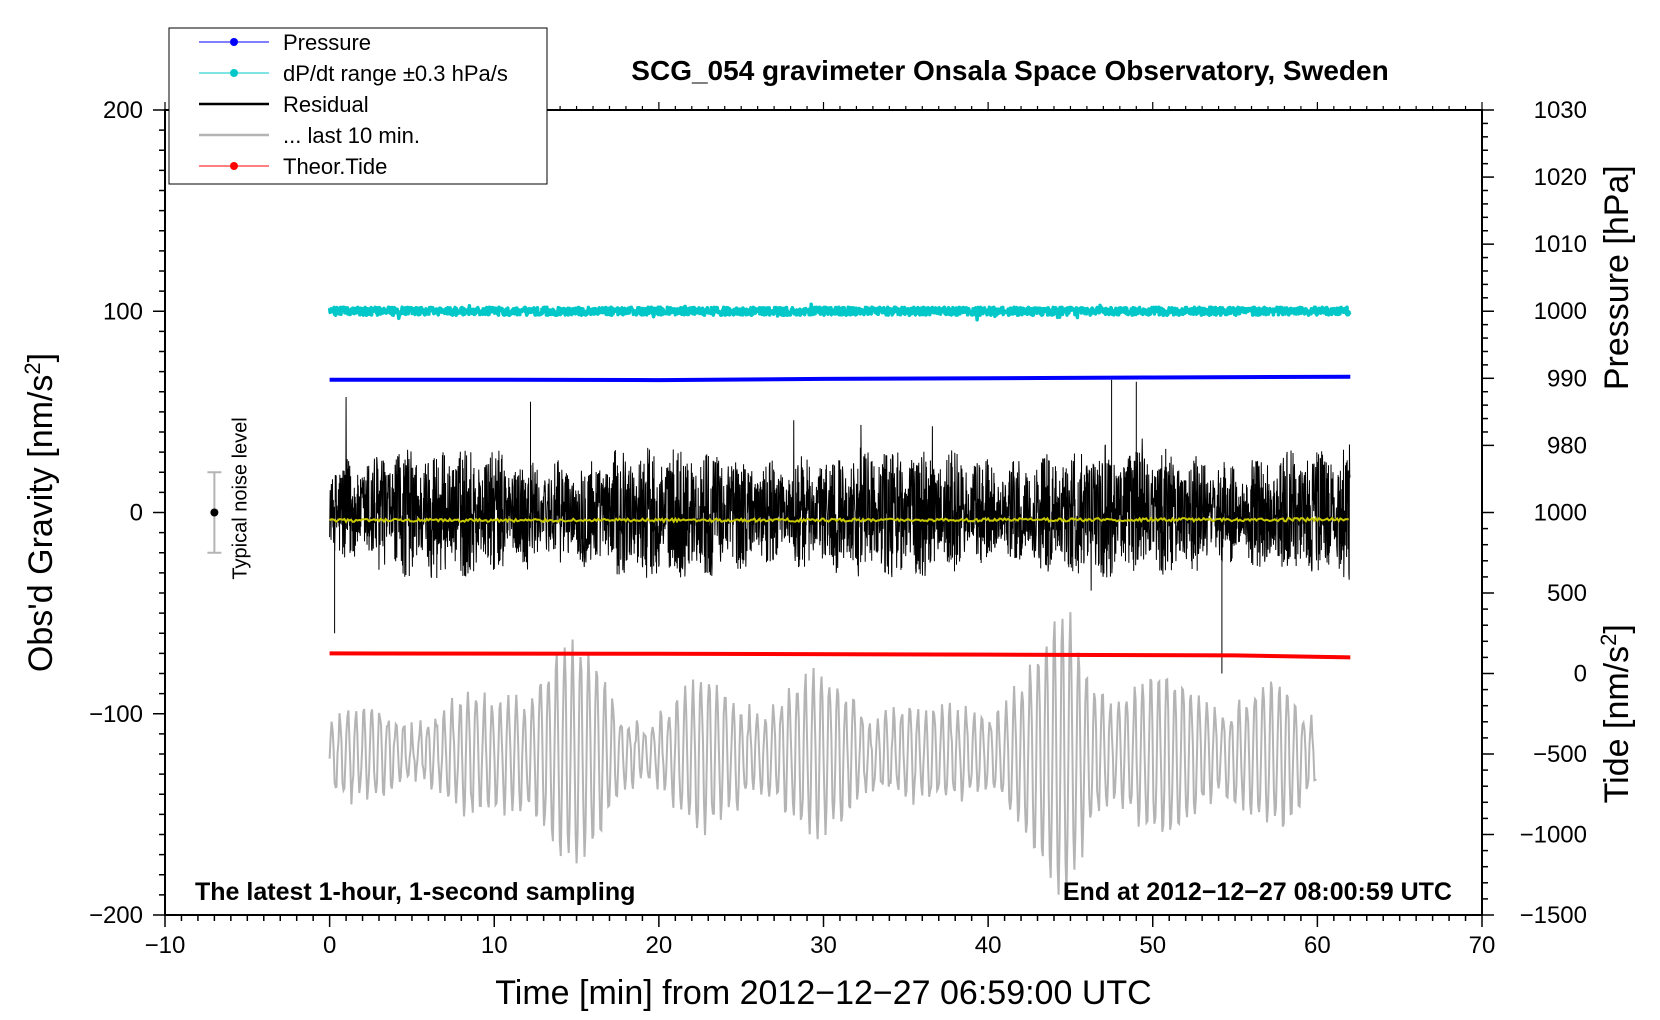 This screenshot has height=1020, width=1660. Describe the element at coordinates (1257, 892) in the screenshot. I see `footnote-end-time: End at 2012−12−27 08:00:59 UTC` at that location.